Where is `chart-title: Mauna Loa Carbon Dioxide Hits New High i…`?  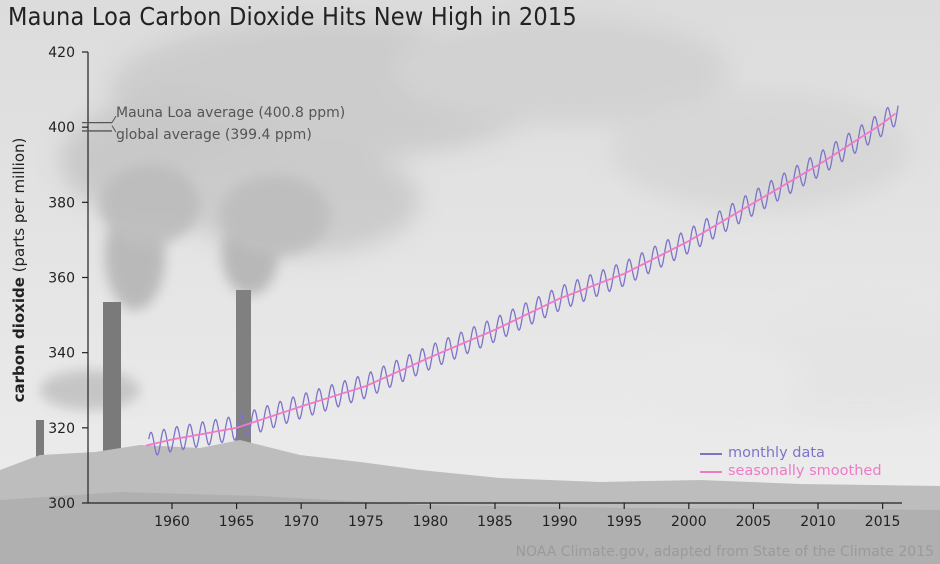
chart-title: Mauna Loa Carbon Dioxide Hits New High i… is located at coordinates (292, 16).